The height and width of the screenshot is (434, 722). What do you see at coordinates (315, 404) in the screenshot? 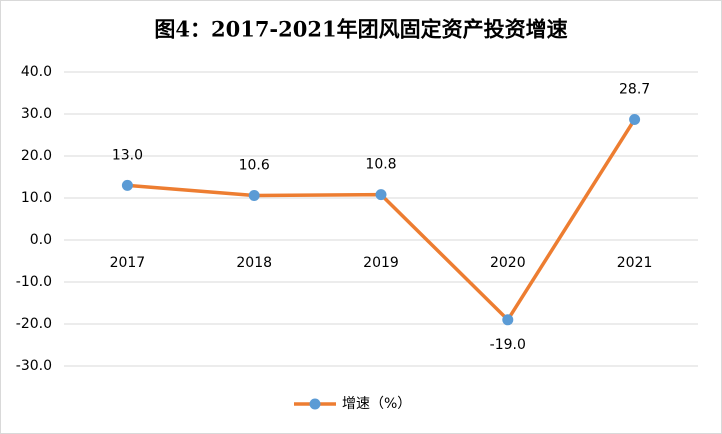
I see `legend-marker` at bounding box center [315, 404].